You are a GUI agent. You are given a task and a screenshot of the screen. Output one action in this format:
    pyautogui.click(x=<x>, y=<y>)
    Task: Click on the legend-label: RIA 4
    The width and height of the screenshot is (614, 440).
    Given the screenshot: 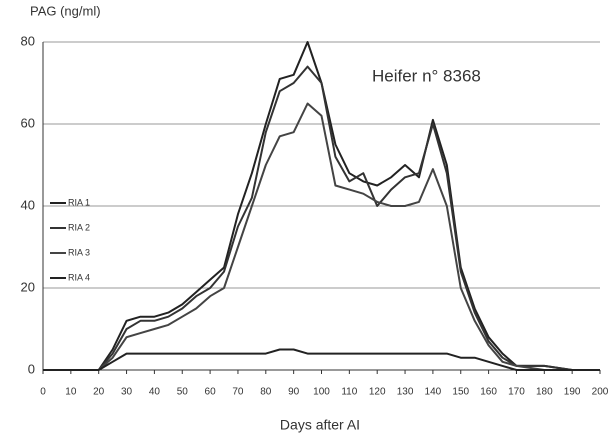 What is the action you would take?
    pyautogui.click(x=79, y=277)
    